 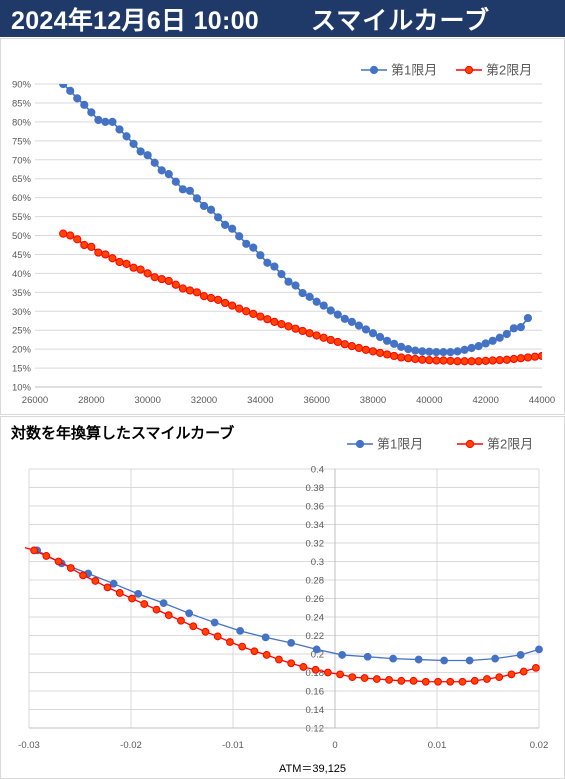 I want to click on x-tick-label: 0.01, so click(x=437, y=745).